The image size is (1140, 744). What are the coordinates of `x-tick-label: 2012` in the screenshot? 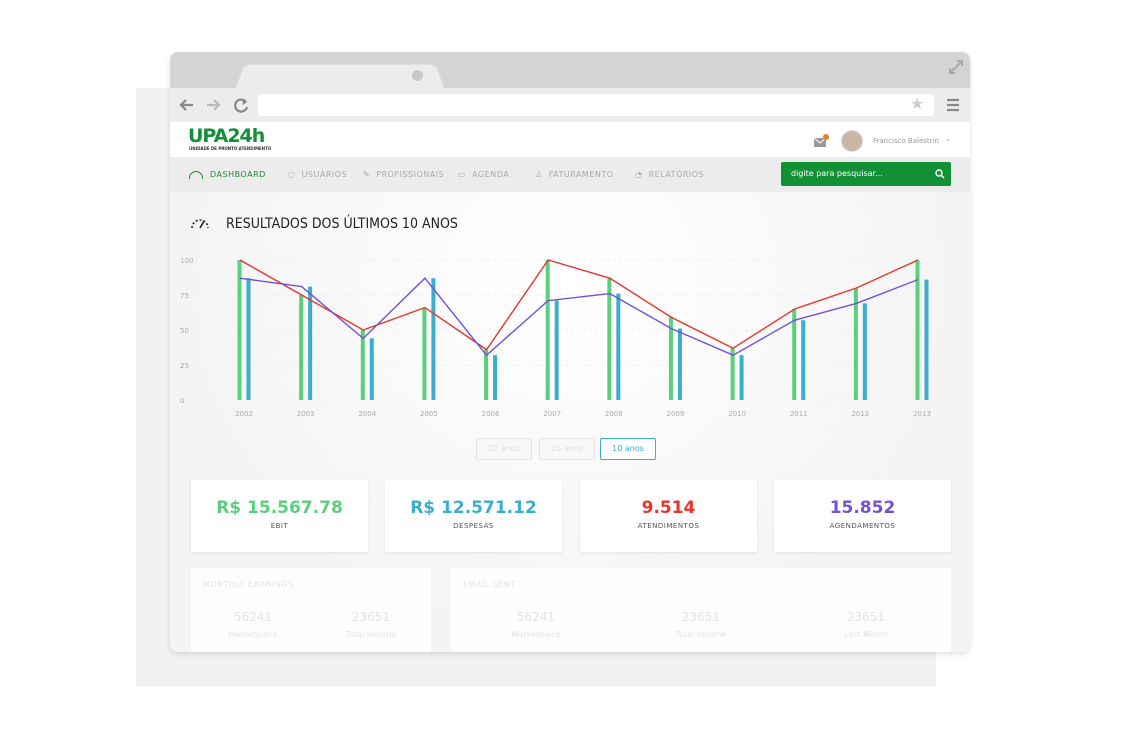 It's located at (860, 414).